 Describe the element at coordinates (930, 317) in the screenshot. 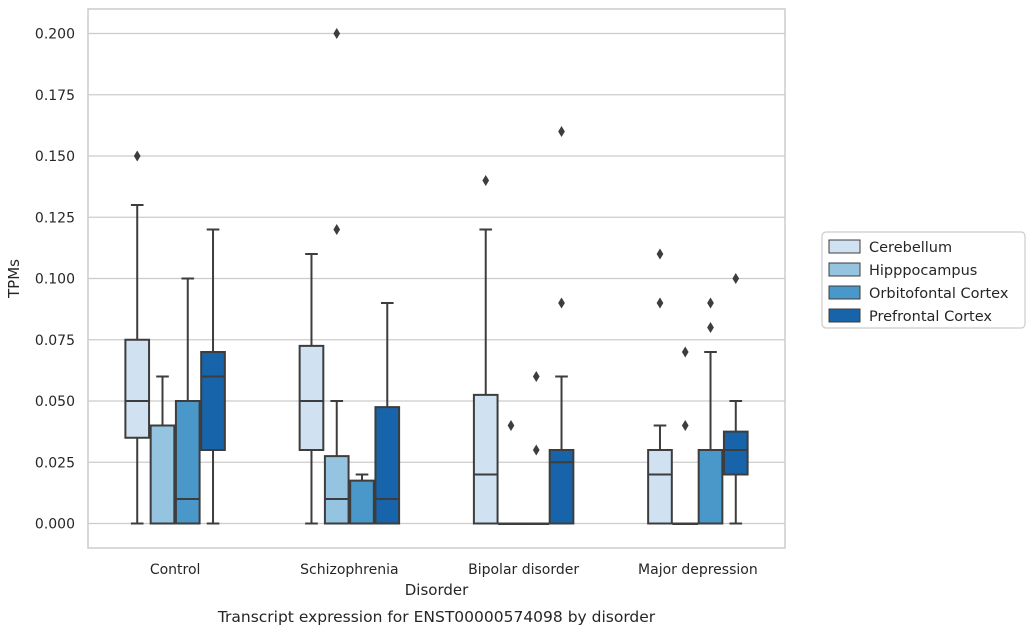

I see `legend-label: Prefrontal Cortex` at that location.